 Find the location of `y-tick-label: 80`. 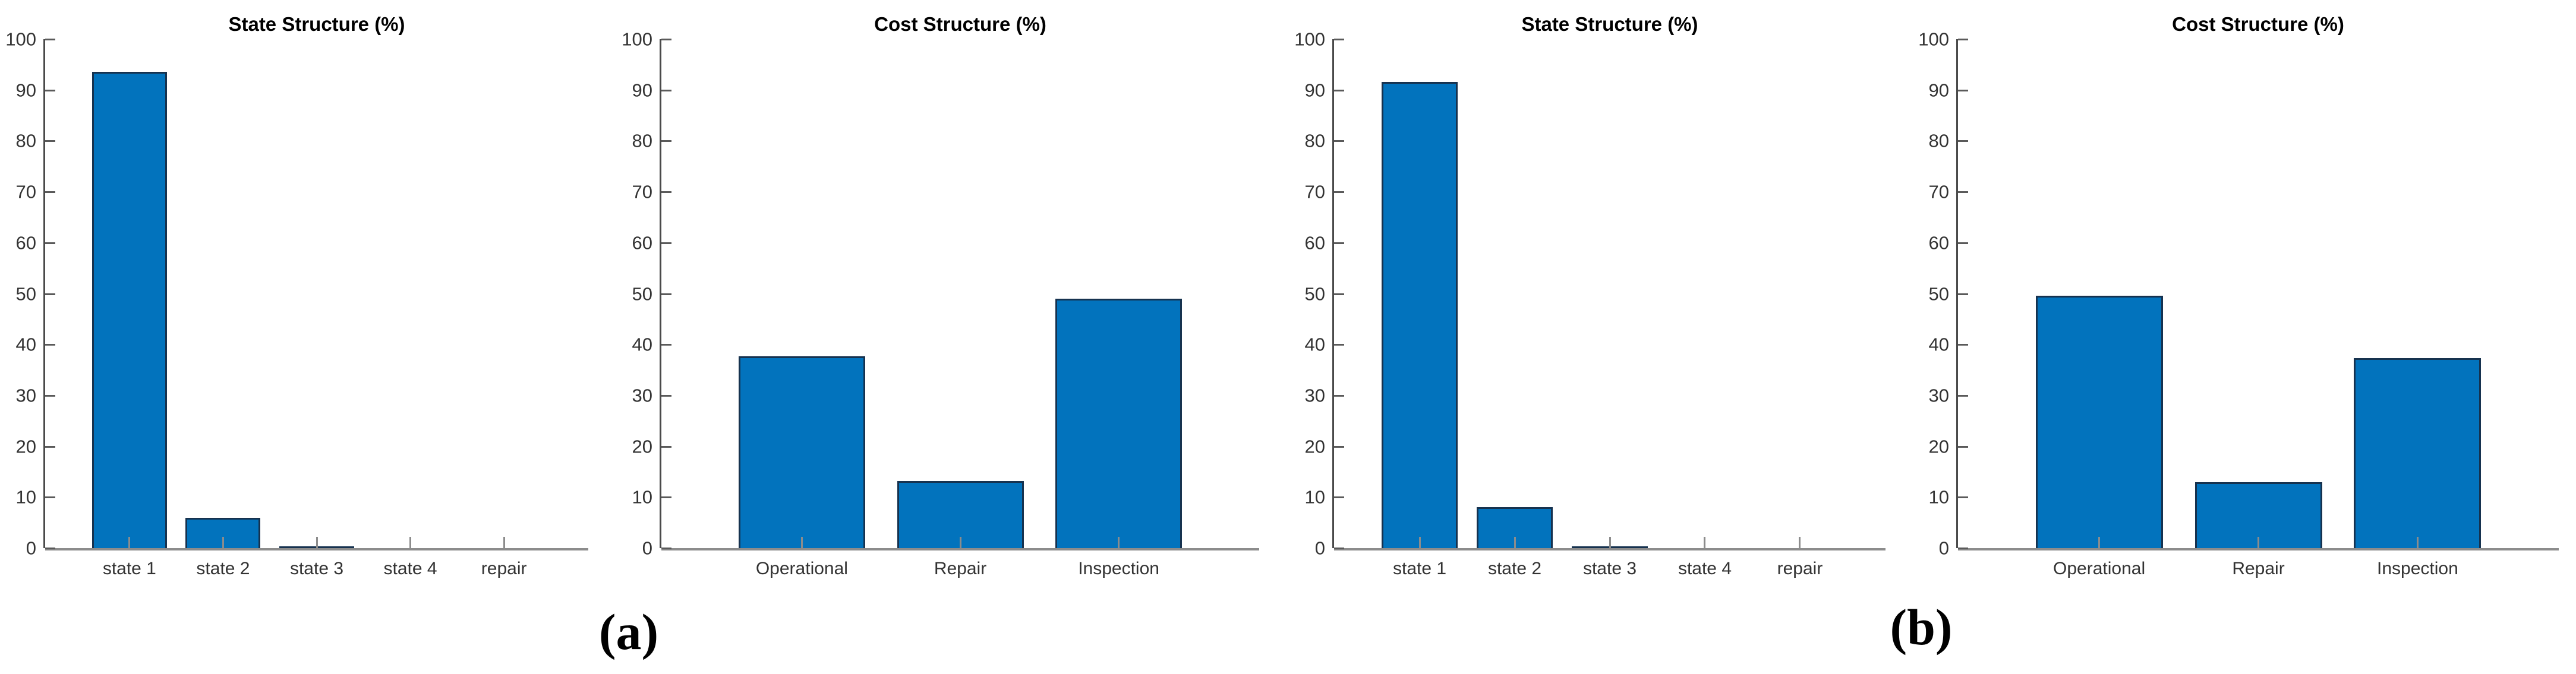

y-tick-label: 80 is located at coordinates (26, 140).